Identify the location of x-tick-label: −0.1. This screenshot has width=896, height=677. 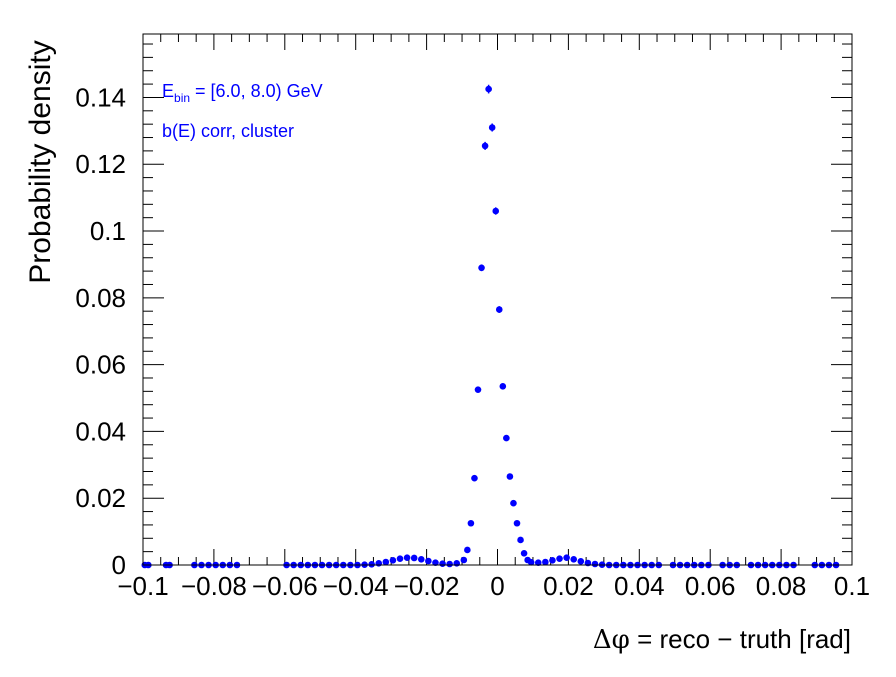
(142, 586).